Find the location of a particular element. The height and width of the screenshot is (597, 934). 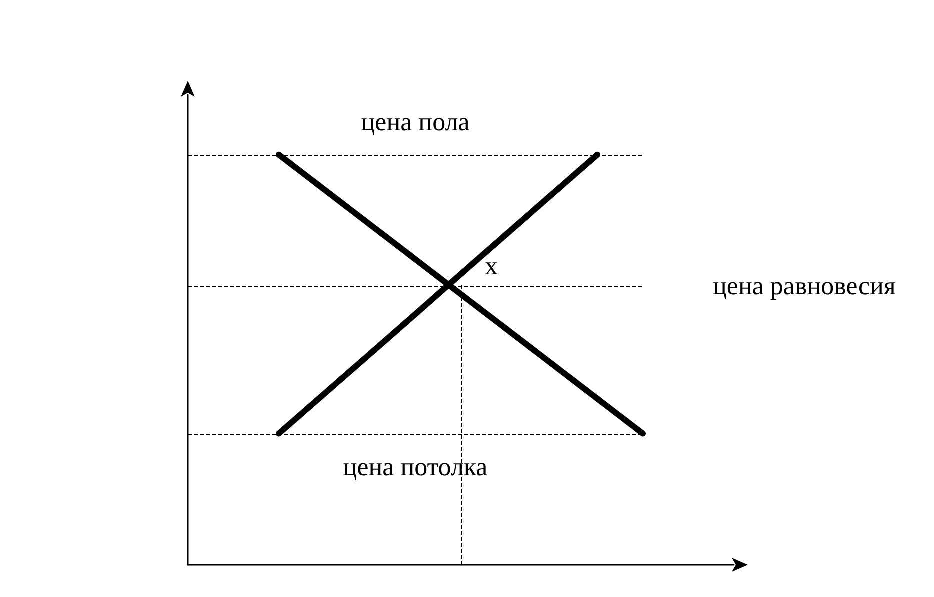

ref-line-label: цена потолка is located at coordinates (415, 467).